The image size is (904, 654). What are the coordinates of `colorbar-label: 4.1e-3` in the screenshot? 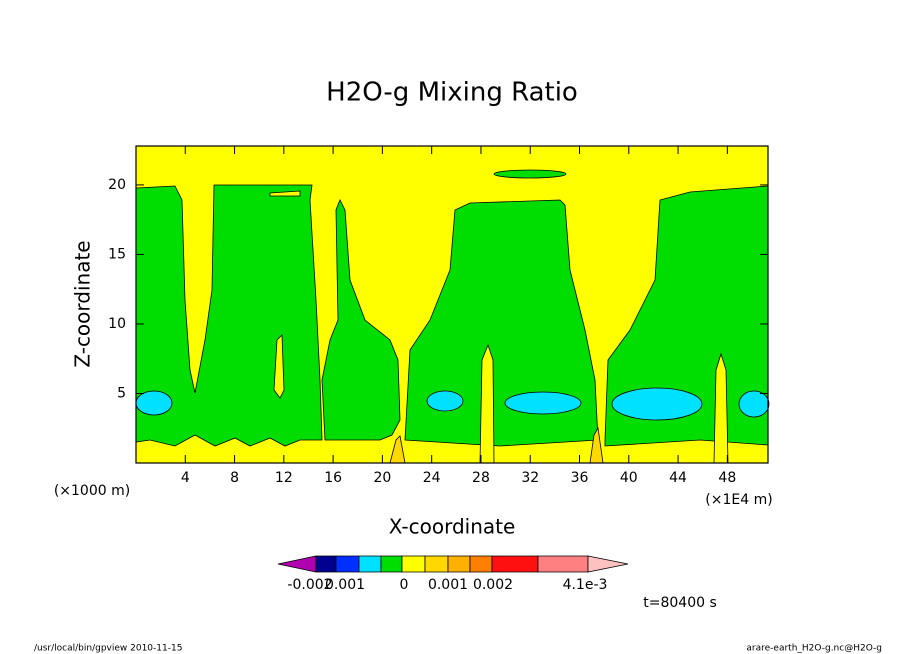 It's located at (585, 585).